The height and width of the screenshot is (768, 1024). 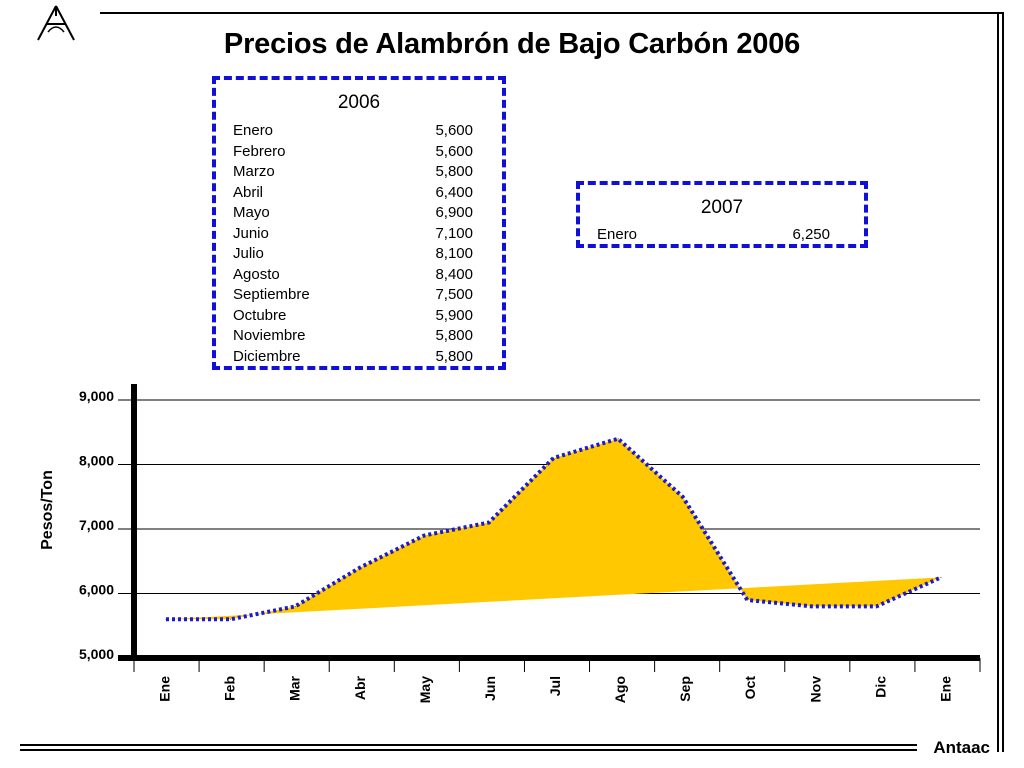 What do you see at coordinates (880, 687) in the screenshot?
I see `x-tick-label: Dic` at bounding box center [880, 687].